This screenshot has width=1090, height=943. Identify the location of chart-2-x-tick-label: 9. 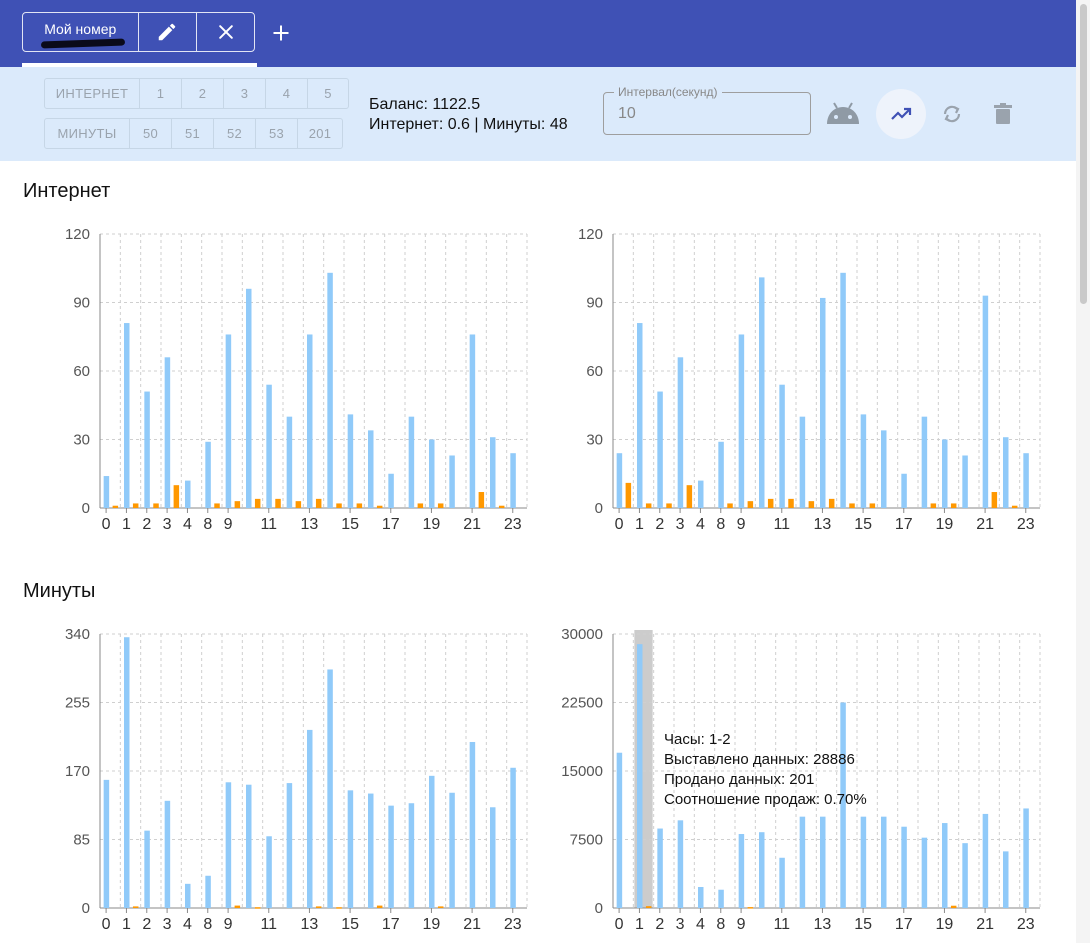
(741, 524).